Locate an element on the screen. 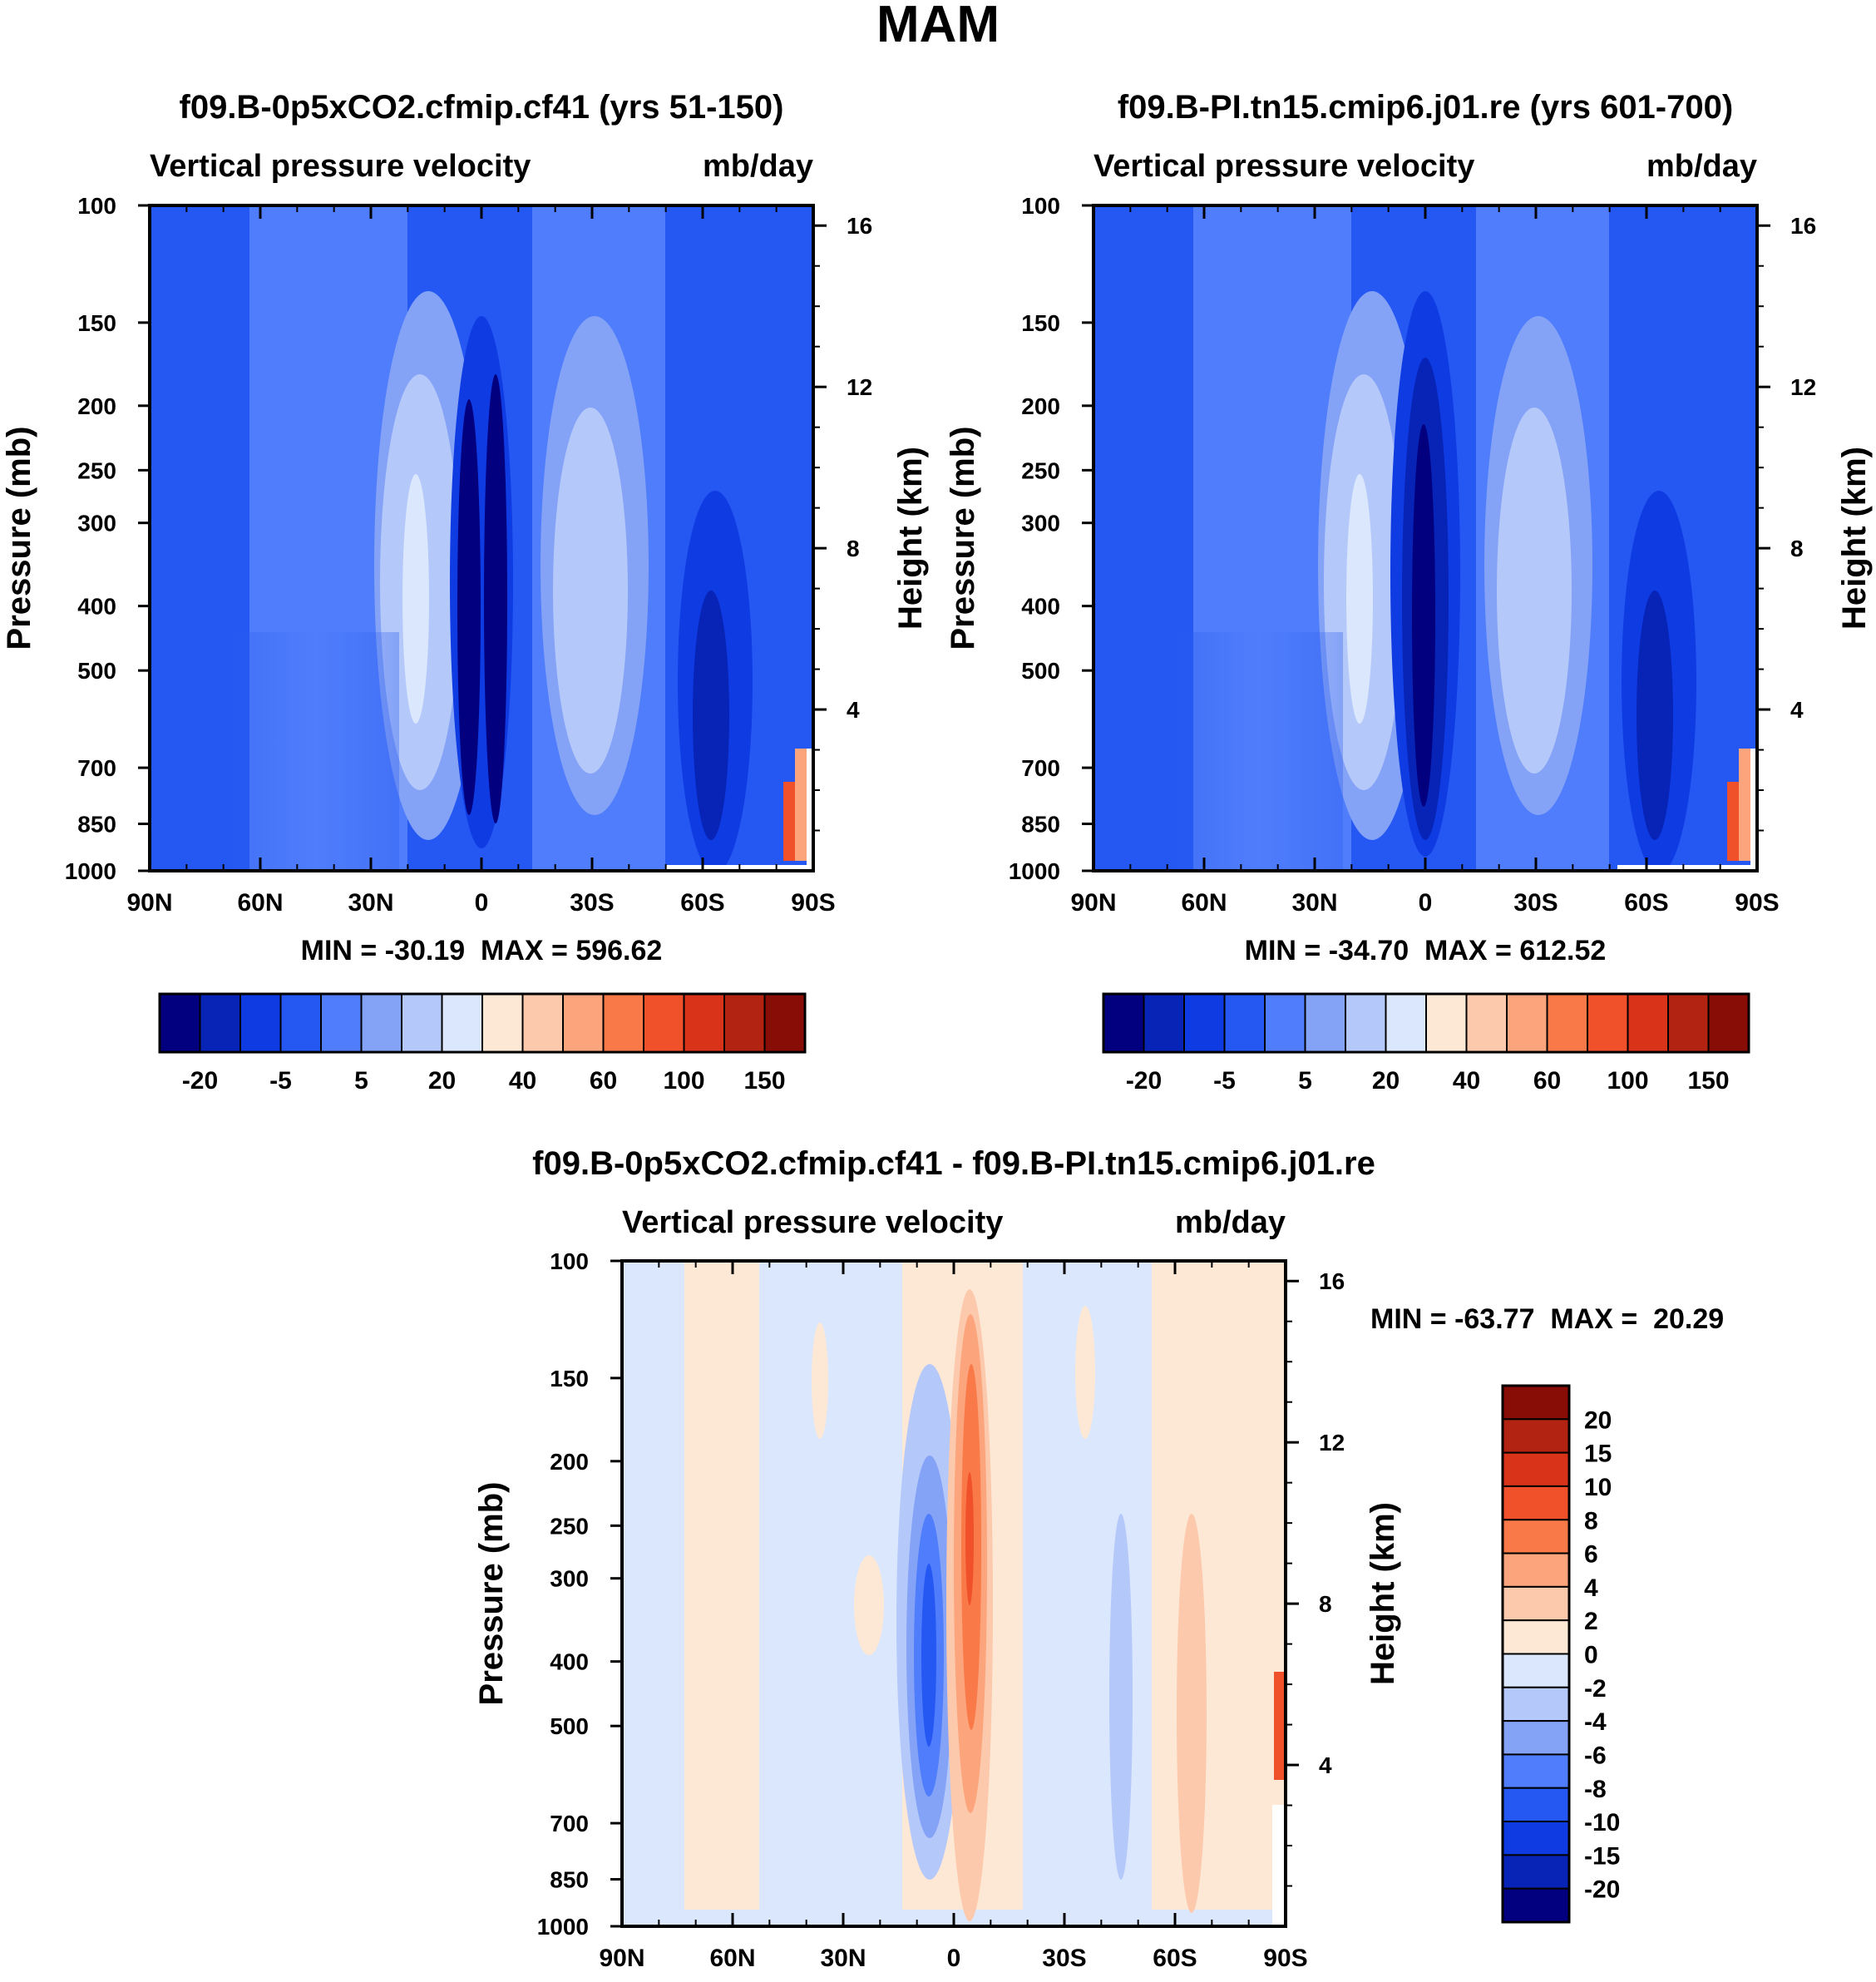  panel-3-y-axis-title: Pressure (mb) is located at coordinates (491, 1594).